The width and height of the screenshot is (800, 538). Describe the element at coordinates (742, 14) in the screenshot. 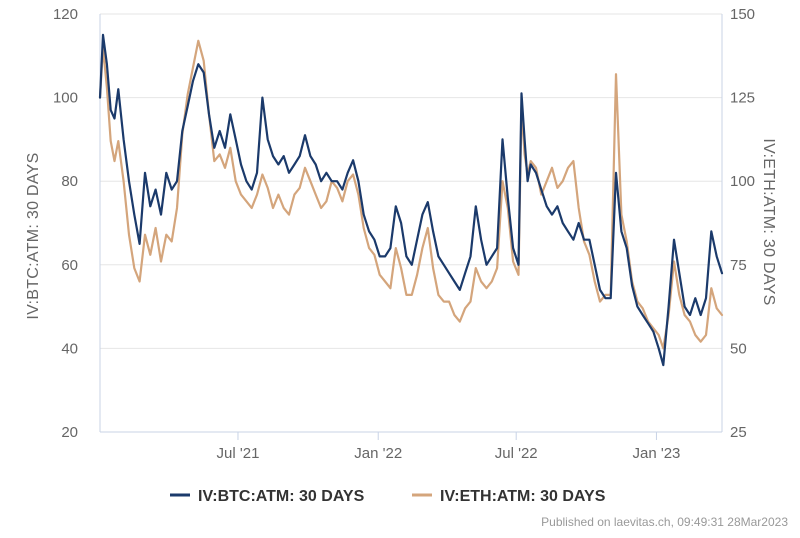

I see `y-right-tick-label: 150` at that location.